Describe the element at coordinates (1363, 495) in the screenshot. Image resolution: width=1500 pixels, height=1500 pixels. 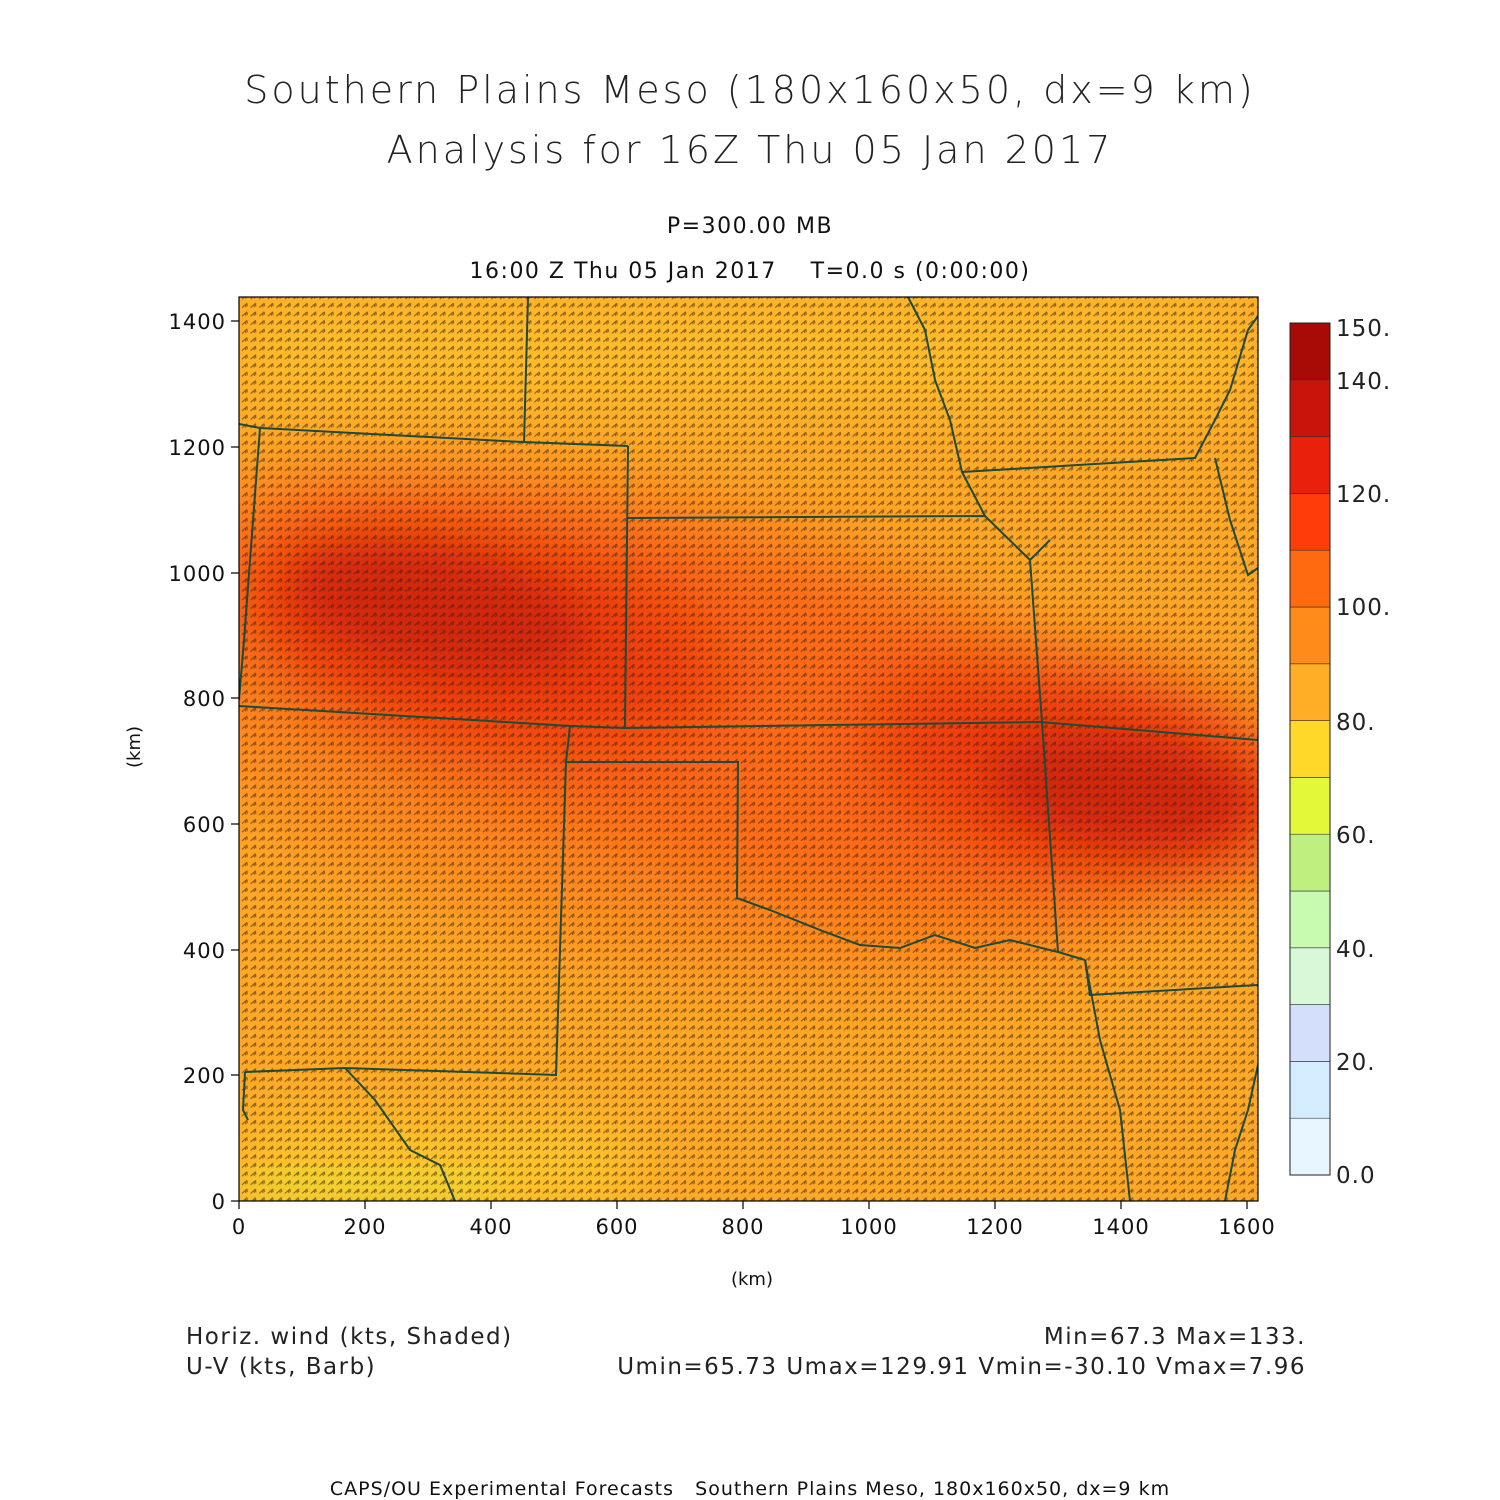
I see `colorbar-label: 120.` at that location.